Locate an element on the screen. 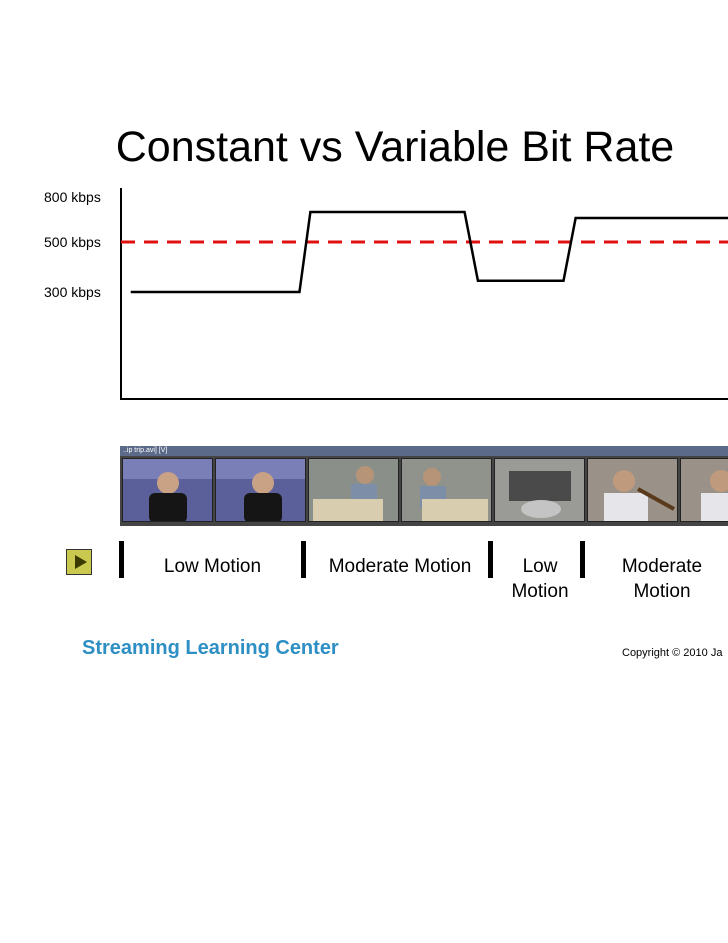  video-filmstrip: ..ip trip.avi] [V] is located at coordinates (424, 486).